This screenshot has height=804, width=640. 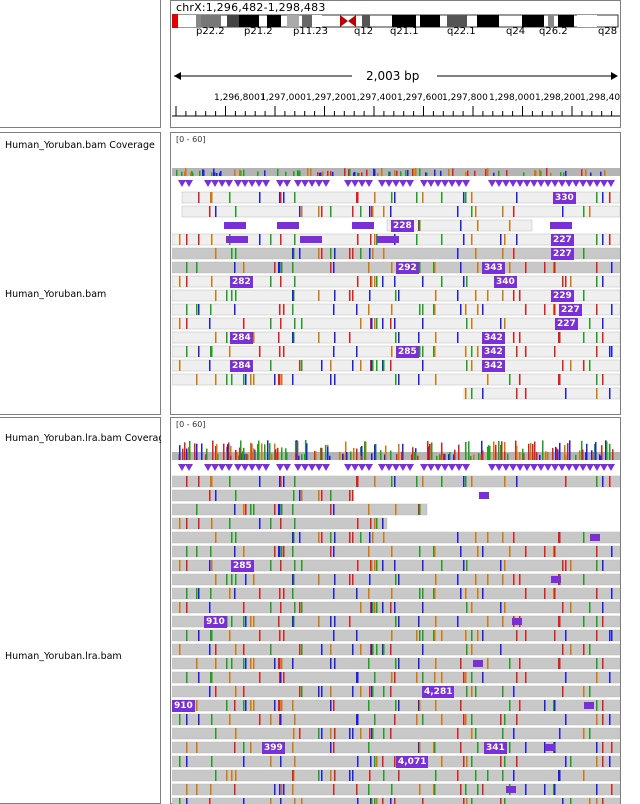 I want to click on chromosome-ideogram, so click(x=396, y=21).